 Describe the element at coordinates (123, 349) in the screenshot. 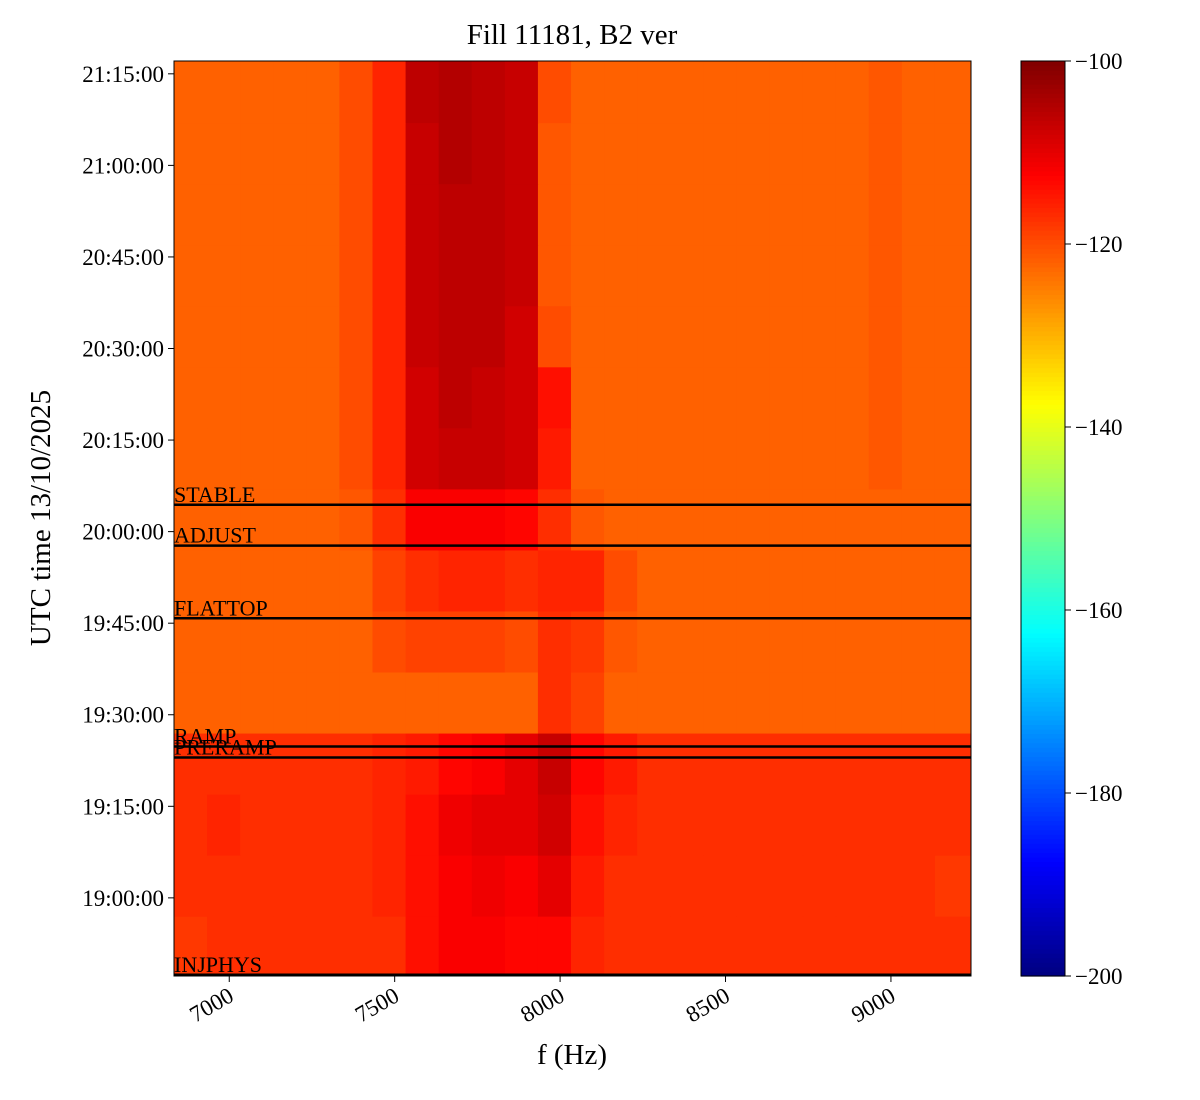

I see `y-tick-label: 20:30:00` at that location.